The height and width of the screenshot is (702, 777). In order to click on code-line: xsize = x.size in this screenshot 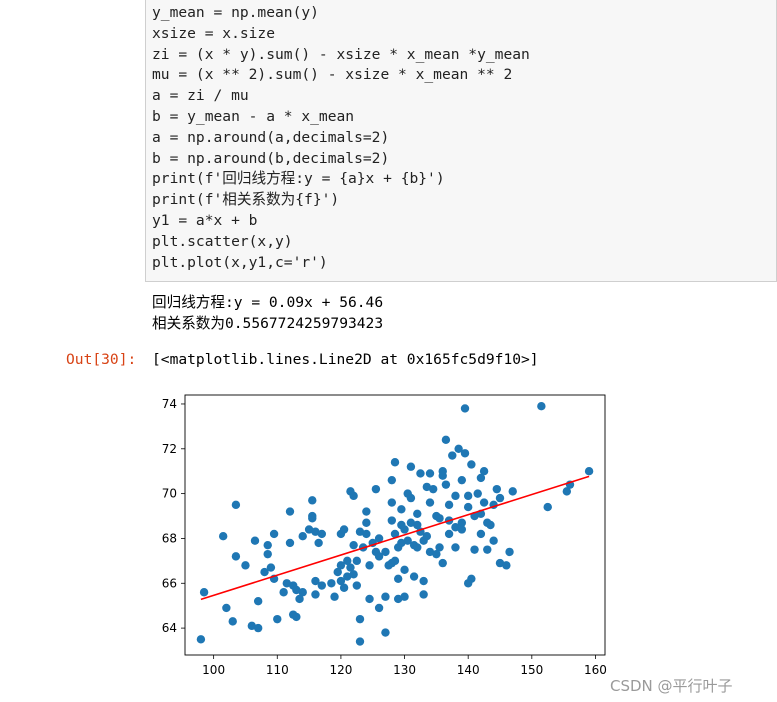, I will do `click(214, 33)`.